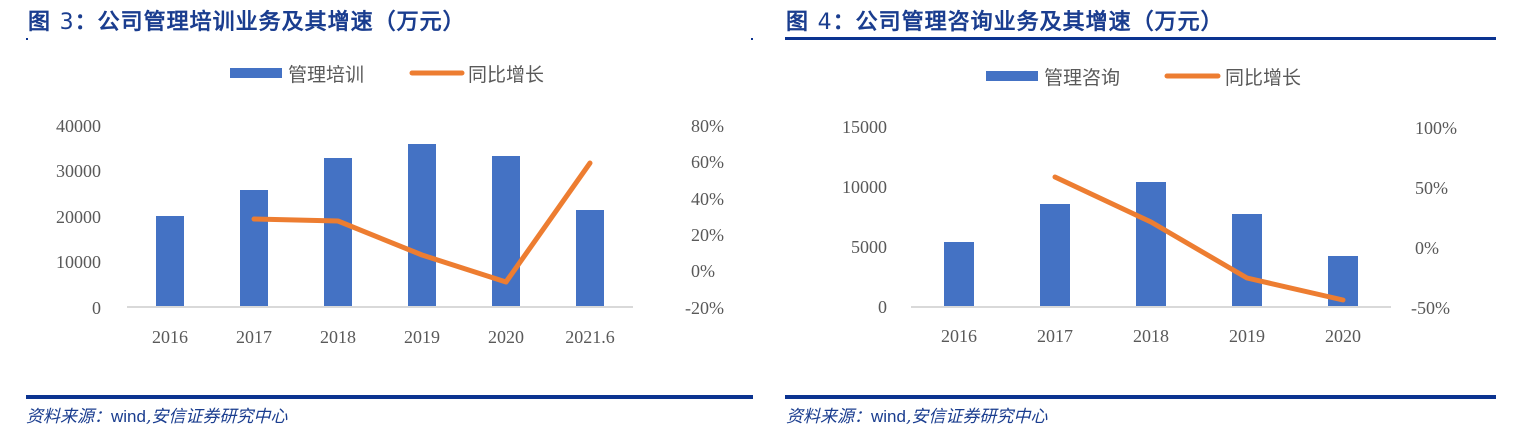  Describe the element at coordinates (1140, 38) in the screenshot. I see `figure-4-title-rule` at that location.